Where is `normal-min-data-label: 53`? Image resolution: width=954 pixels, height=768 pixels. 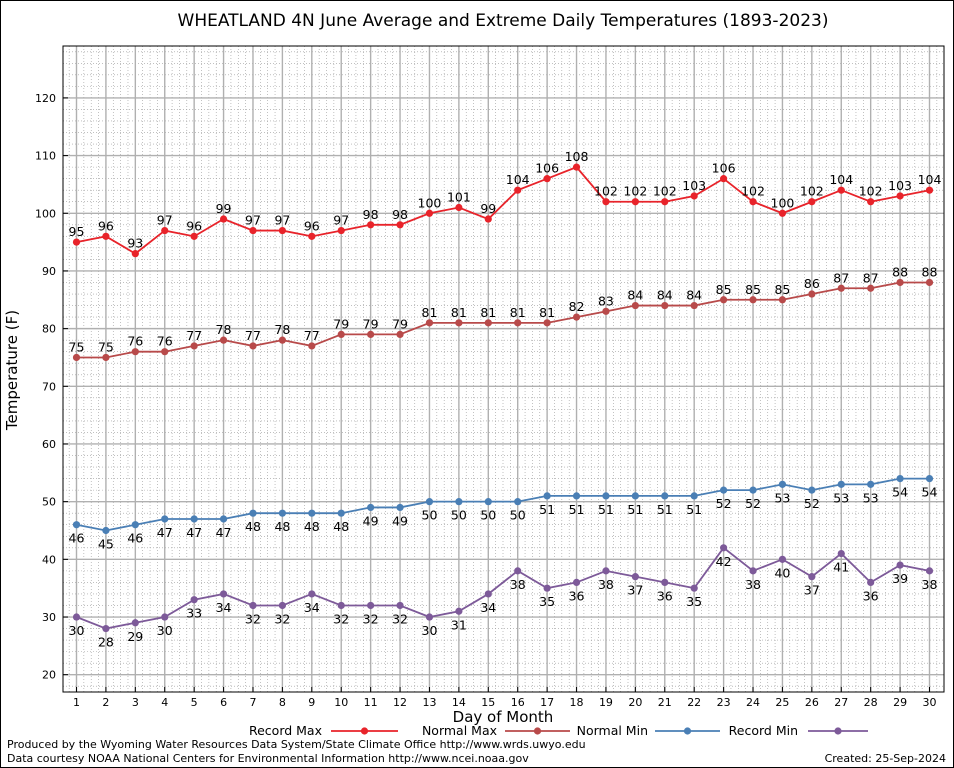
normal-min-data-label: 53 is located at coordinates (782, 497).